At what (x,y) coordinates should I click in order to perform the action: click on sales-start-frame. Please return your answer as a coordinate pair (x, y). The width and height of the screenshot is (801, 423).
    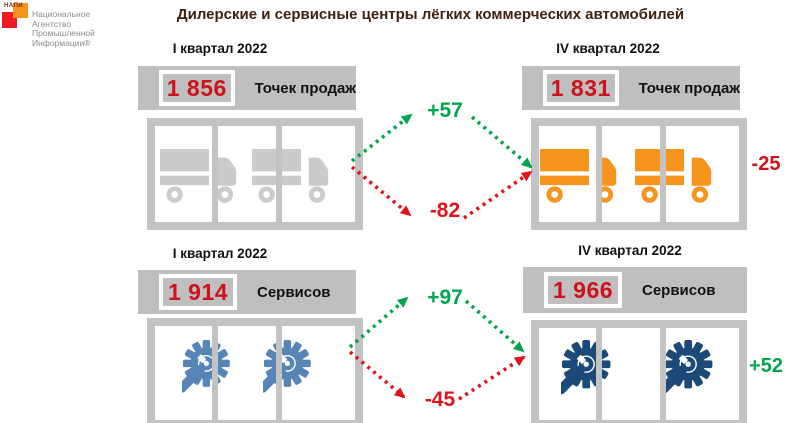
    Looking at the image, I should click on (255, 174).